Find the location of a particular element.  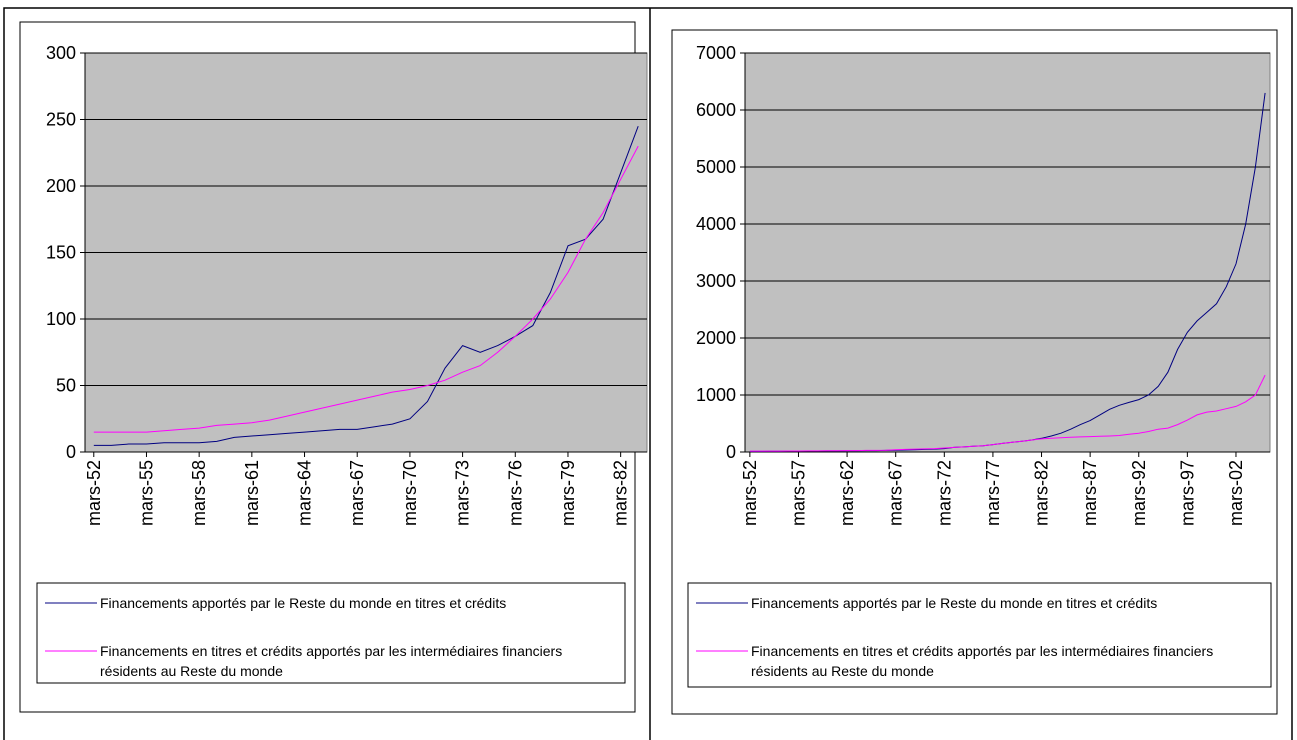

x-tick-label: mars-79 is located at coordinates (568, 493).